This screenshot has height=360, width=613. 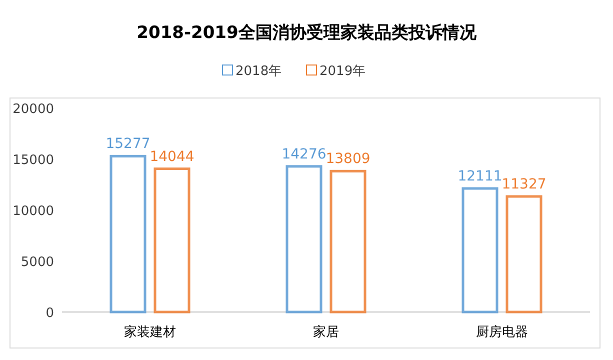 I want to click on y-tick-label: 15000, so click(x=33, y=160).